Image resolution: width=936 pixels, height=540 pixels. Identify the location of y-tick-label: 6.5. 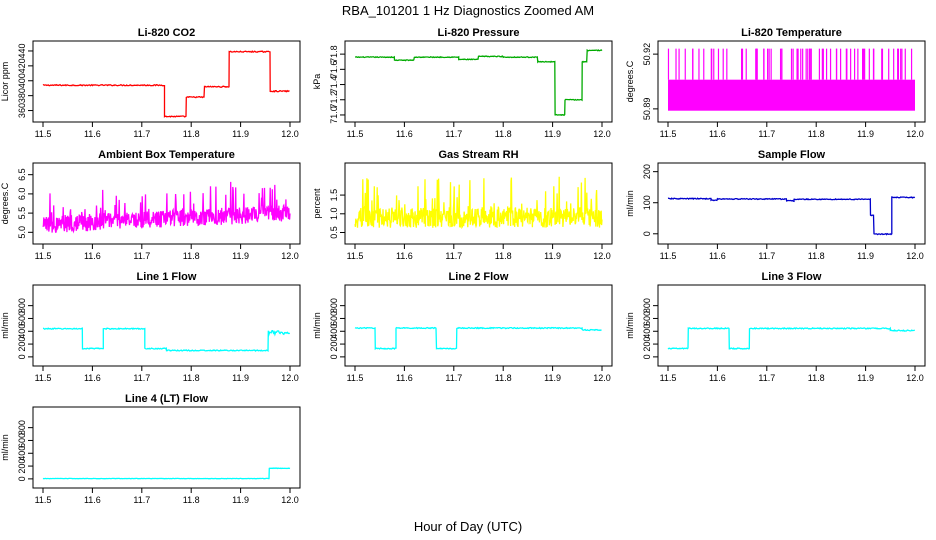
(22, 174).